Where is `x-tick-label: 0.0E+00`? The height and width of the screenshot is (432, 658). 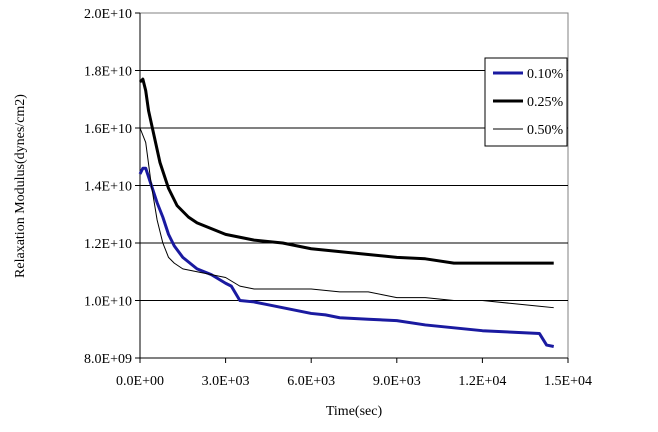 x-tick-label: 0.0E+00 is located at coordinates (140, 381).